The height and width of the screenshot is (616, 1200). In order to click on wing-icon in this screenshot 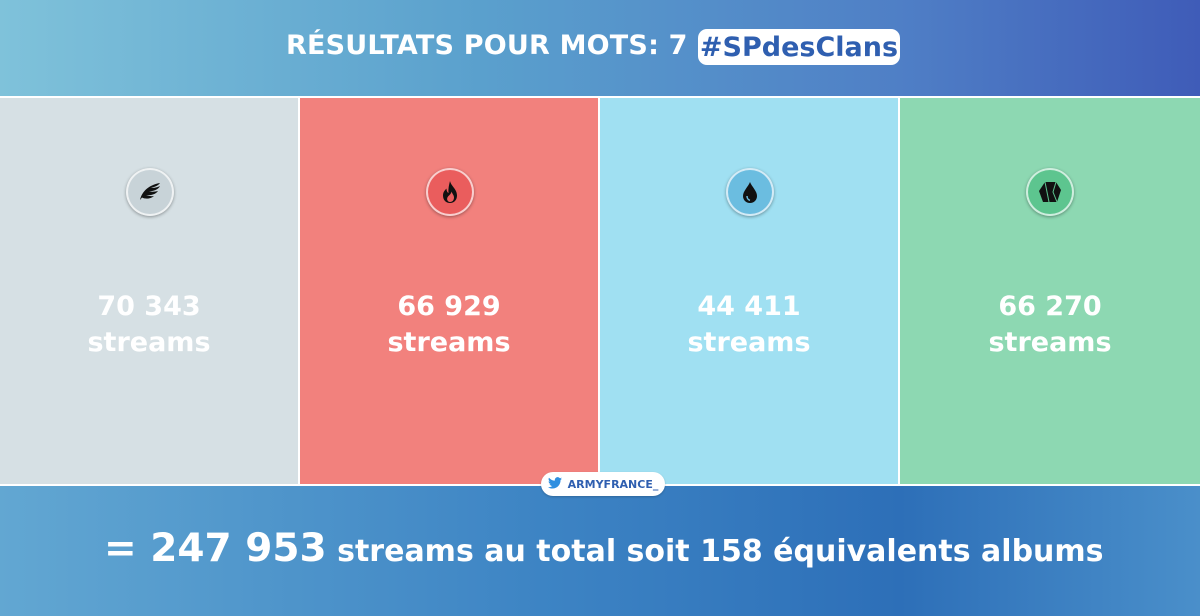, I will do `click(150, 192)`.